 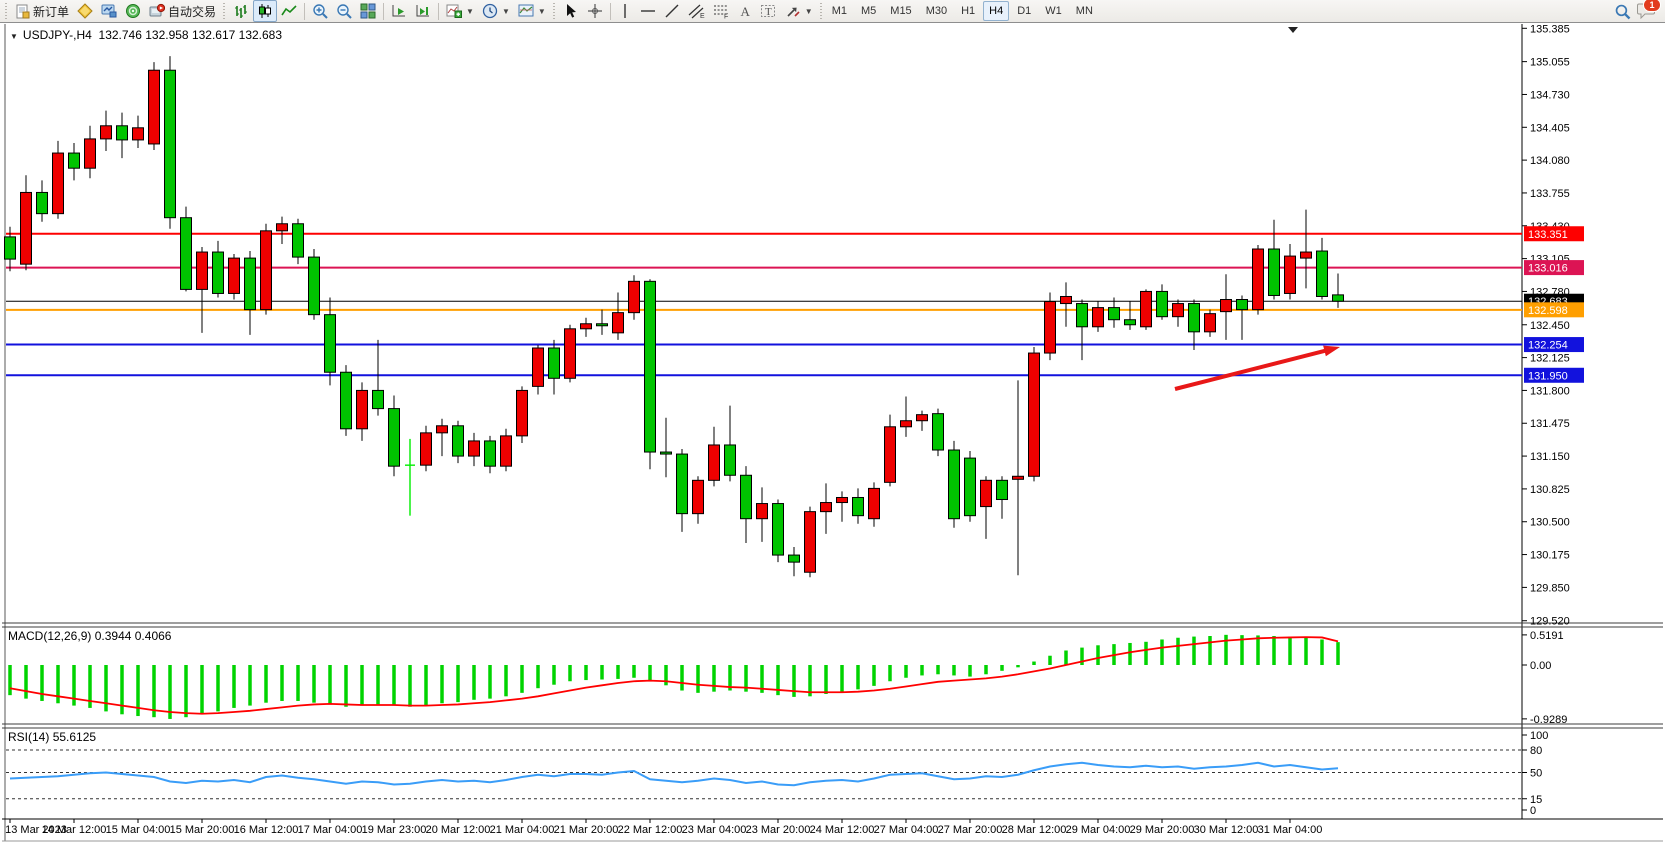 I want to click on svg-text: 22 Mar 12:00, so click(x=650, y=830).